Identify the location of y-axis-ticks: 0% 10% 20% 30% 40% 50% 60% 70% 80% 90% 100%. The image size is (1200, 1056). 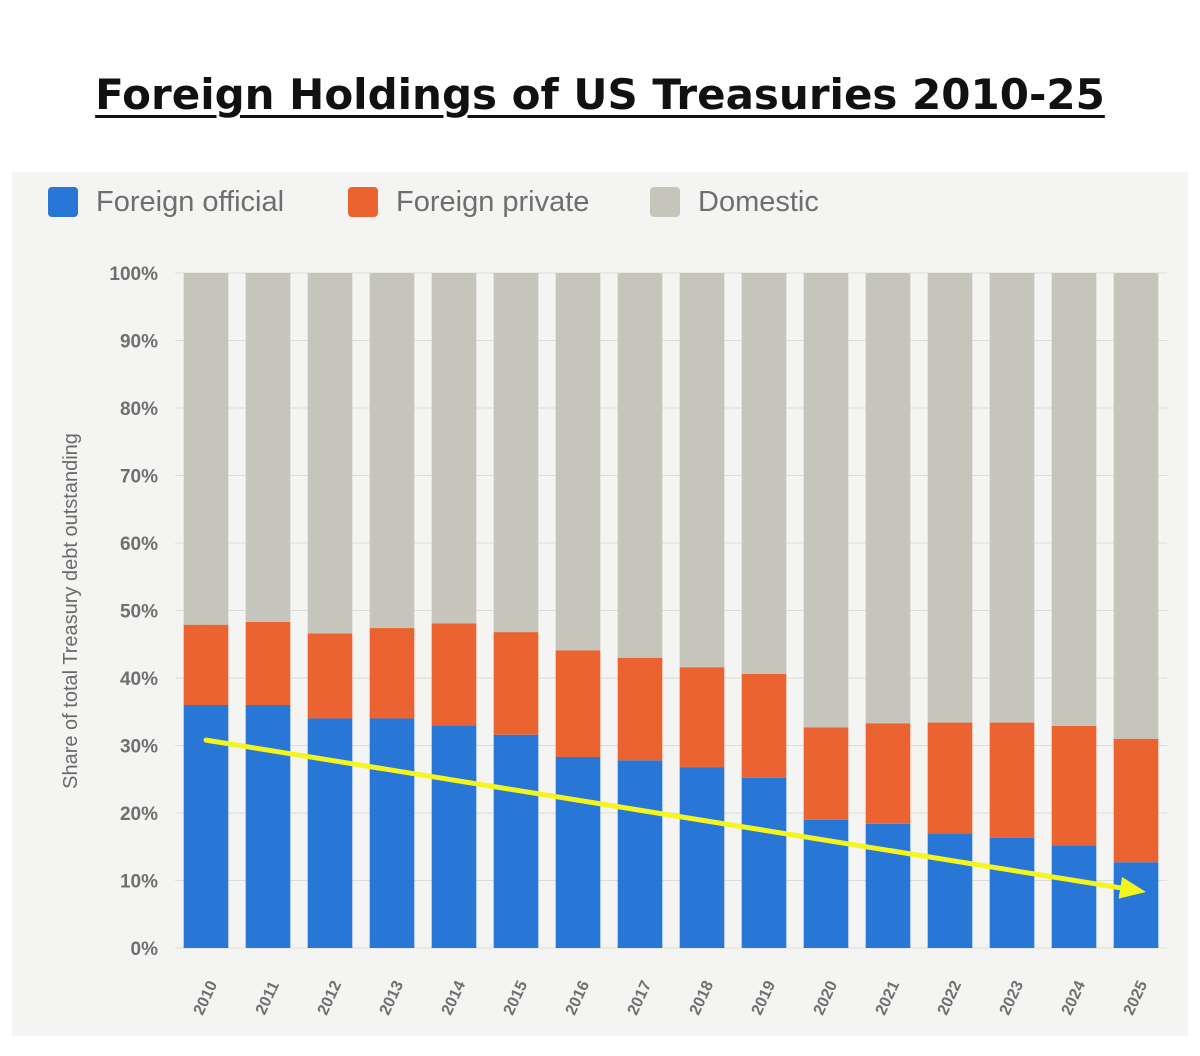
(133, 612).